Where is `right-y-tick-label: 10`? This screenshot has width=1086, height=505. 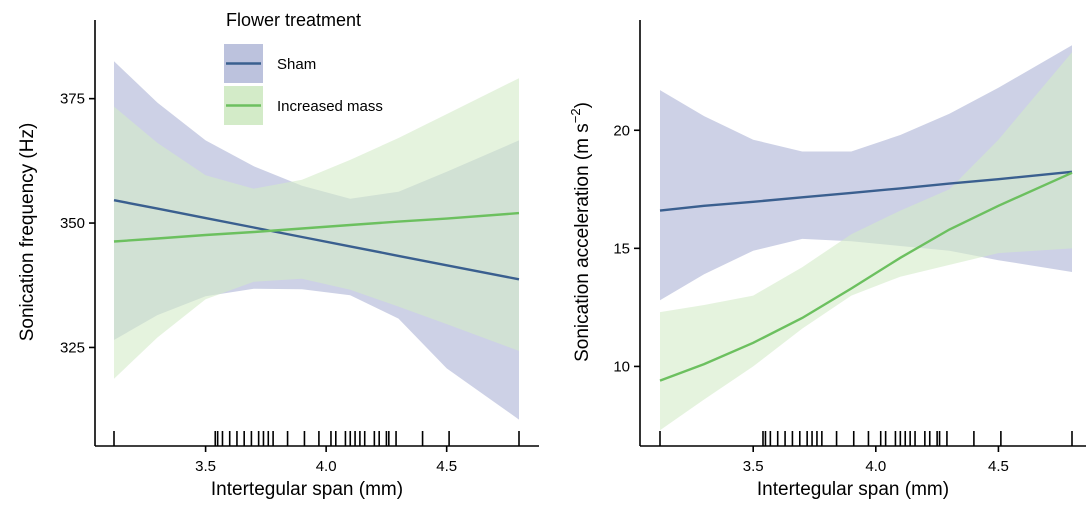 right-y-tick-label: 10 is located at coordinates (621, 366).